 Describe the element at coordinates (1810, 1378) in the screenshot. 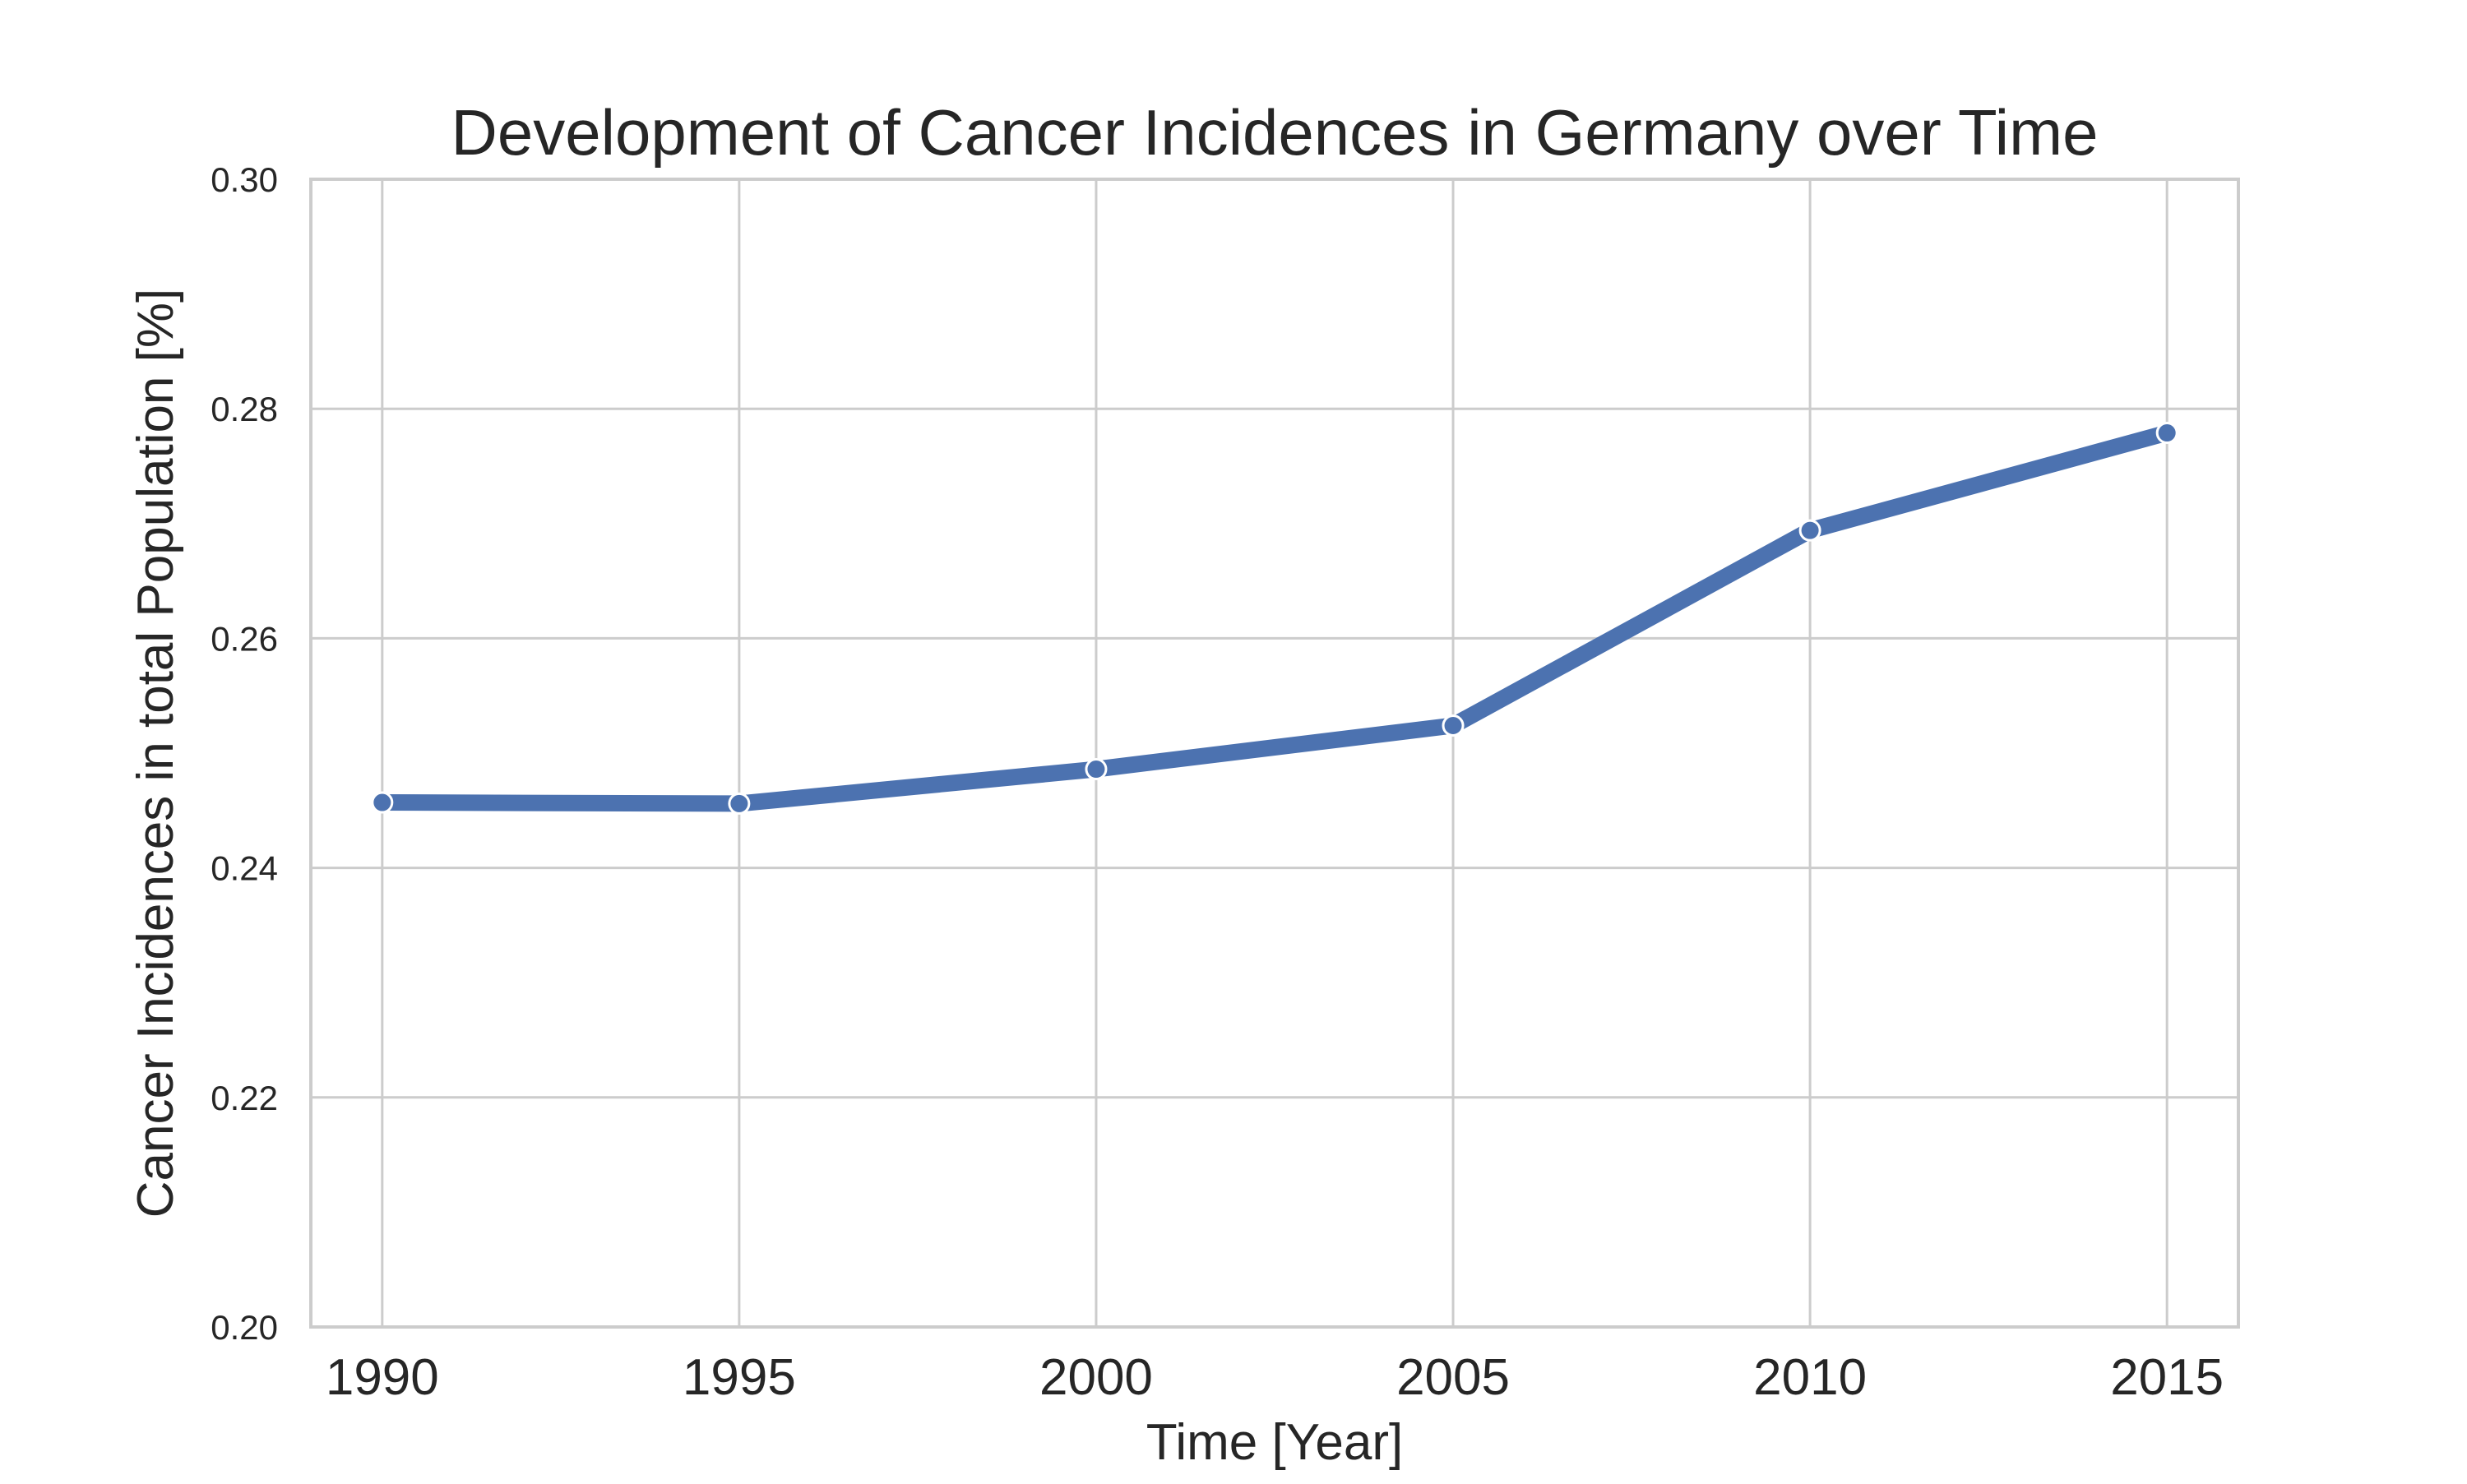

I see `x-tick-label: 2010` at that location.